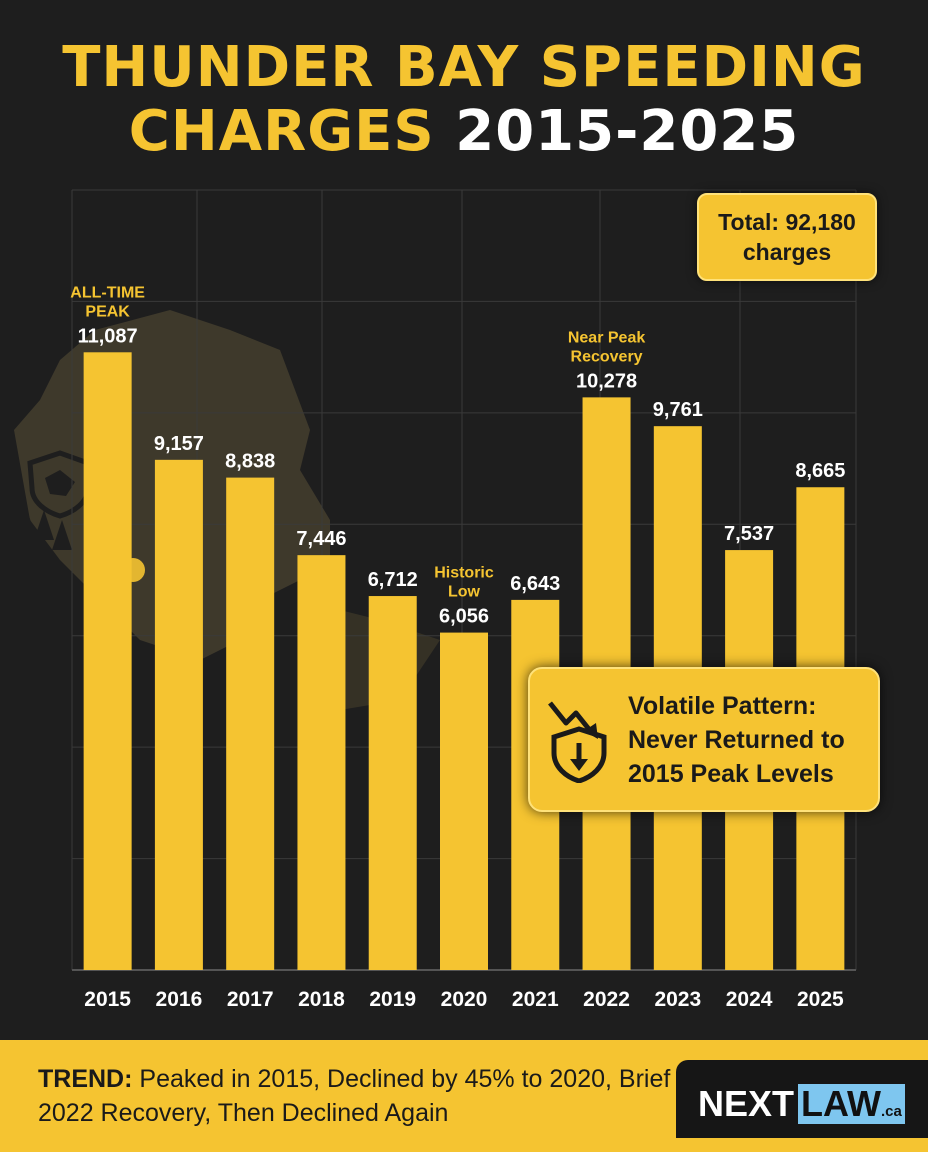  I want to click on x-tick-label-2017: 2017, so click(250, 999).